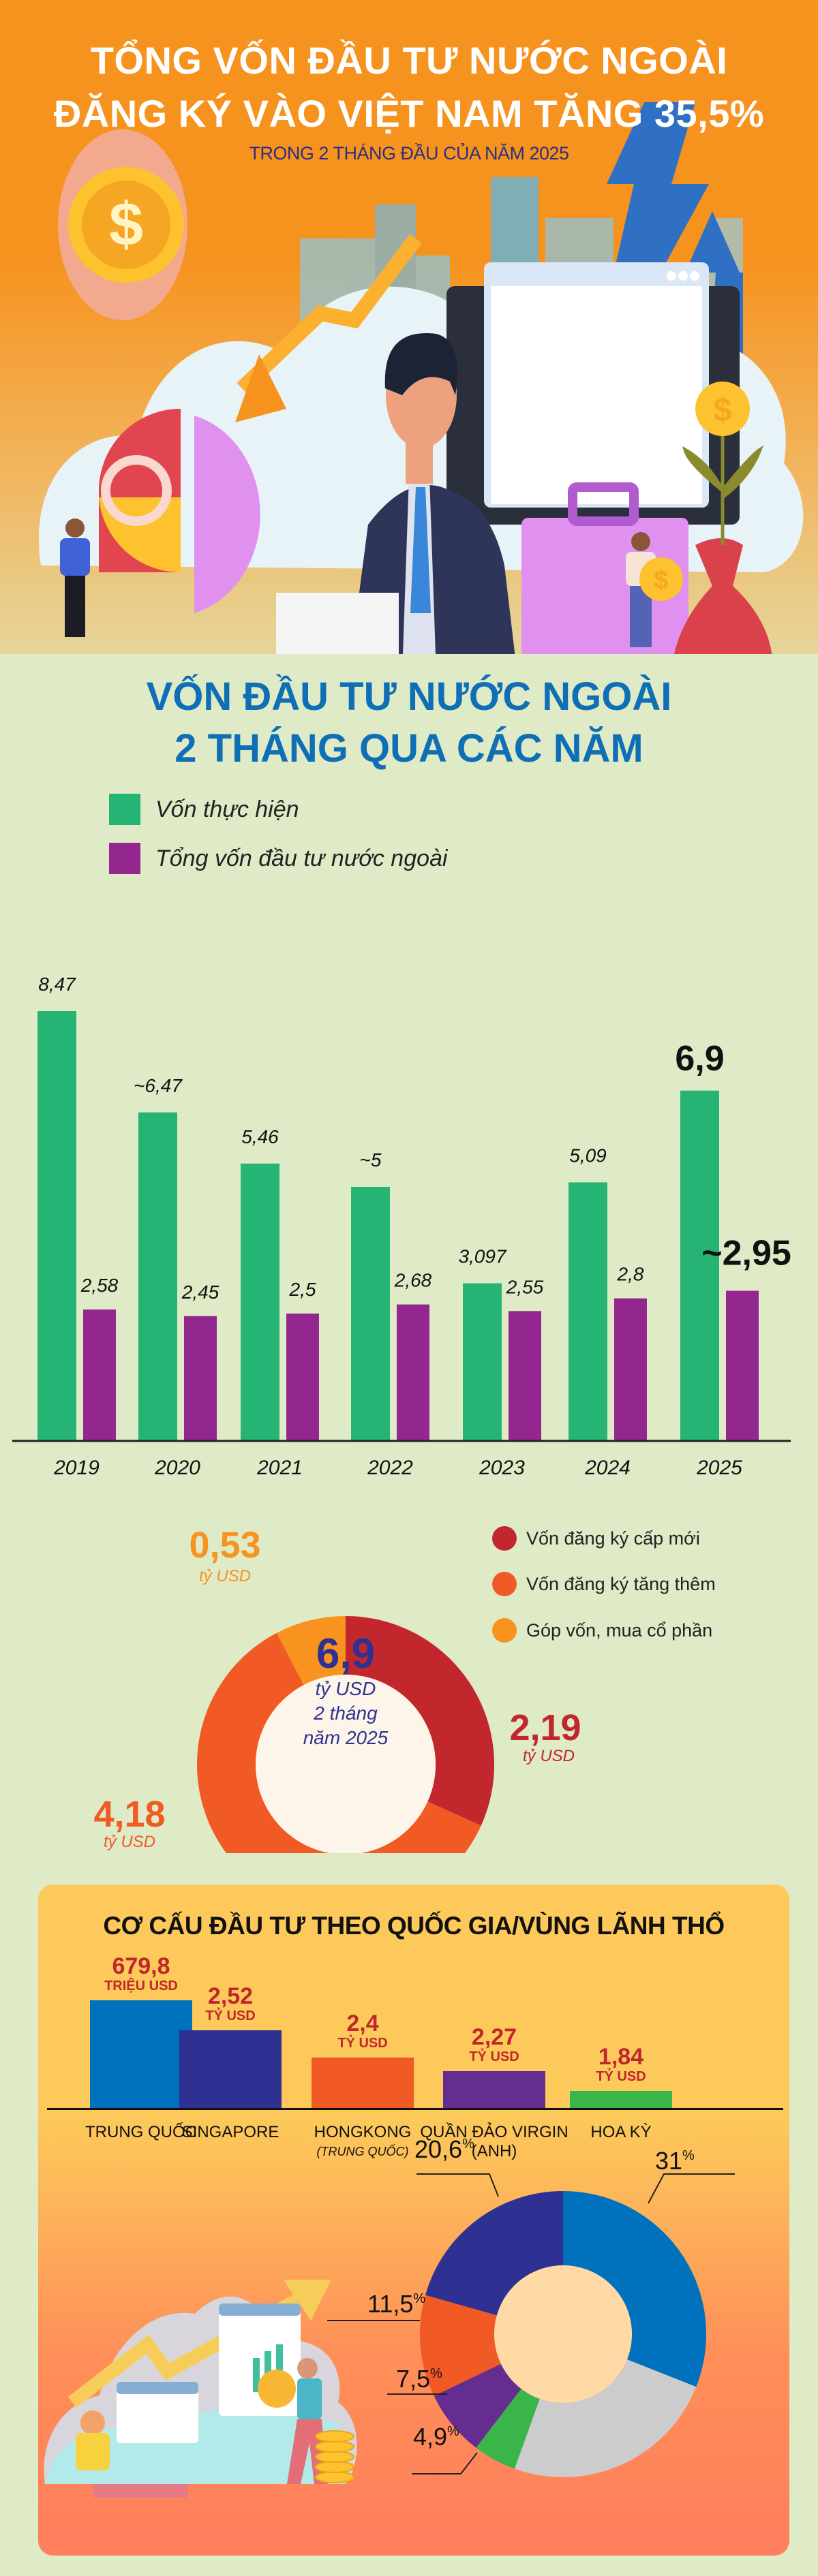 The height and width of the screenshot is (2576, 818). I want to click on country-name-label: TRUNG QUỐC, so click(141, 2132).